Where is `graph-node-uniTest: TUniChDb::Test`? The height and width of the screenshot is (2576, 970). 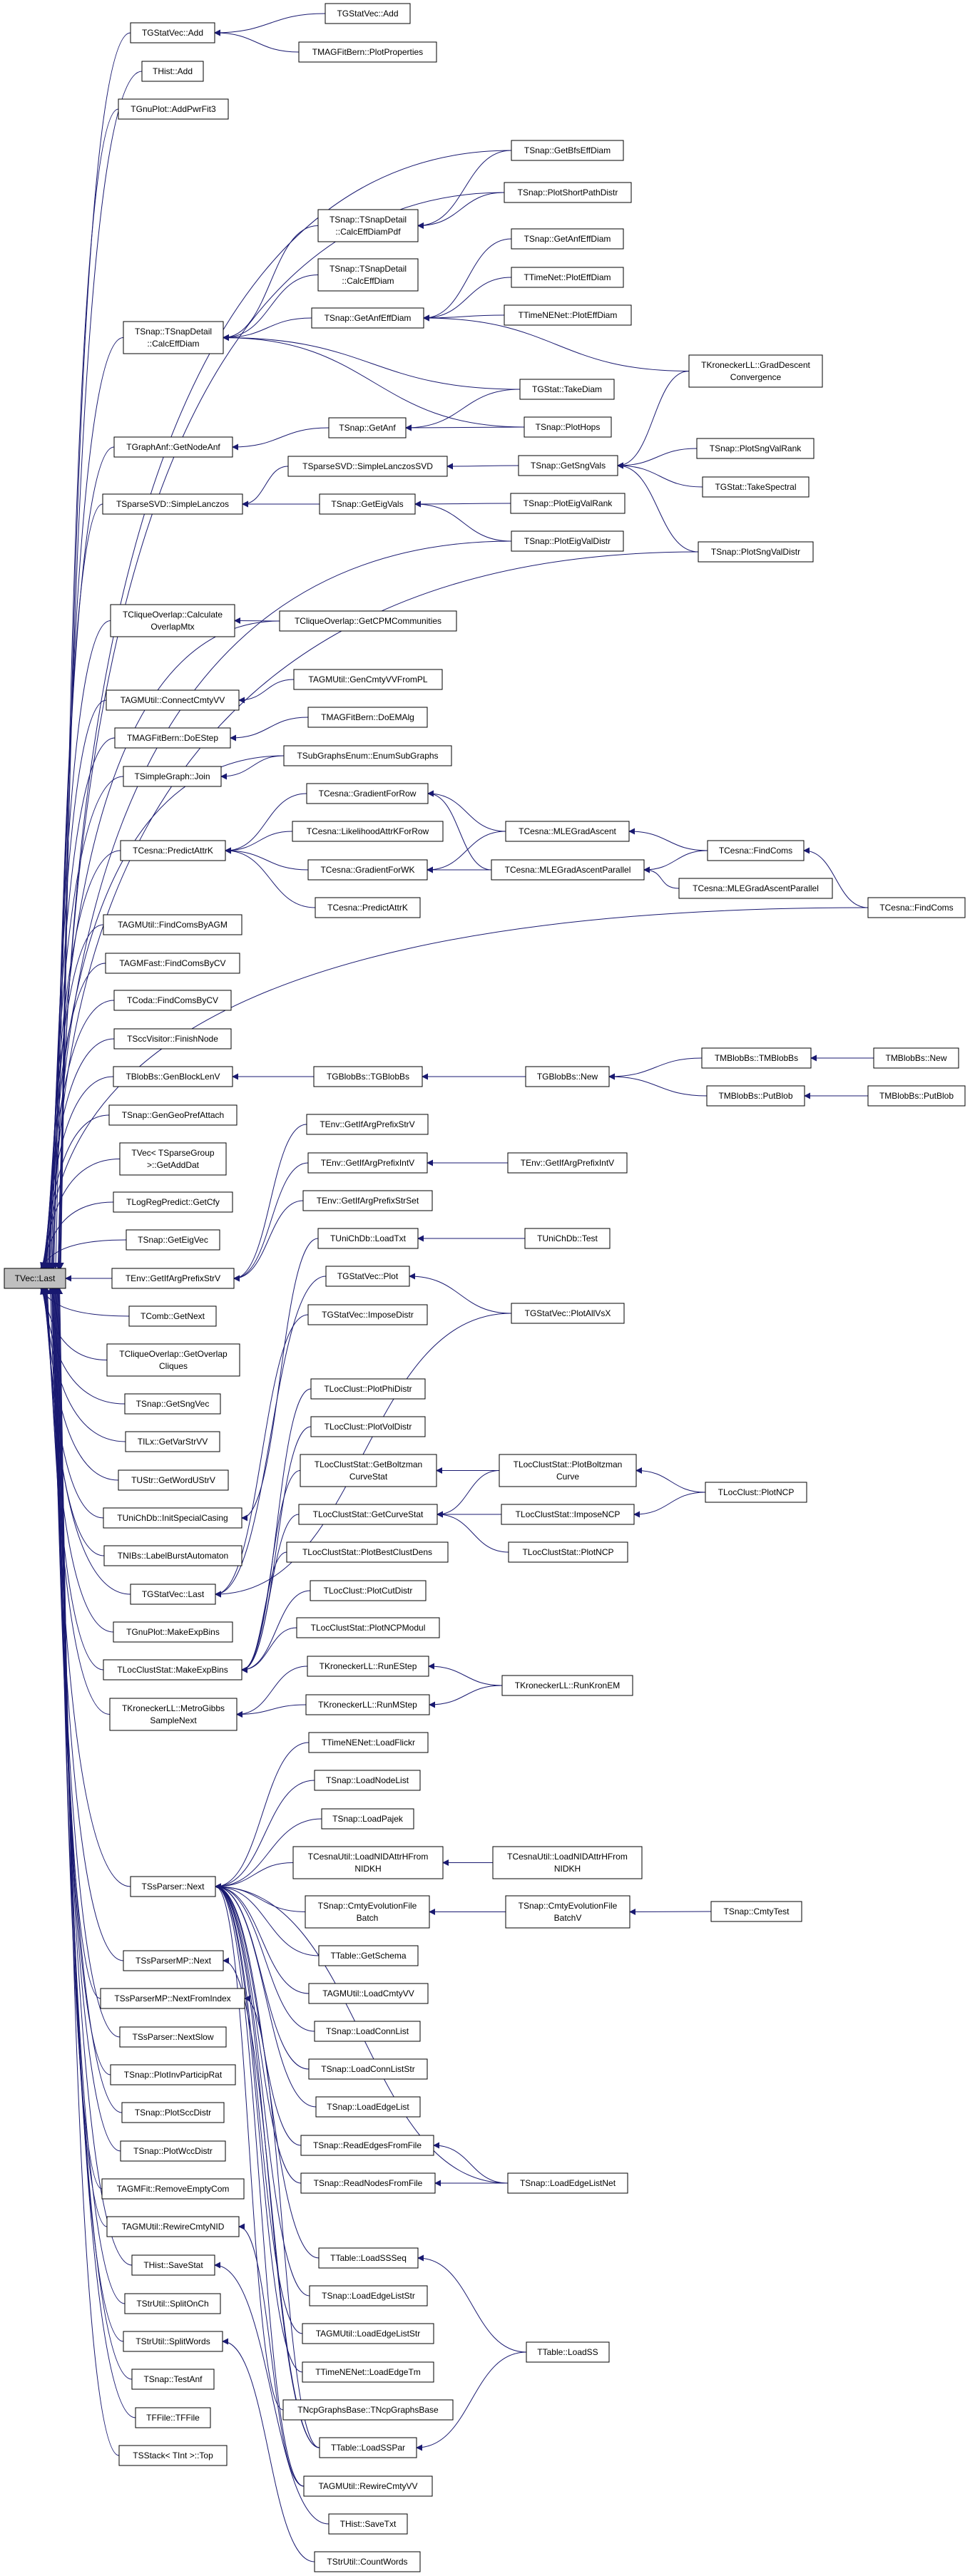 graph-node-uniTest: TUniChDb::Test is located at coordinates (567, 1238).